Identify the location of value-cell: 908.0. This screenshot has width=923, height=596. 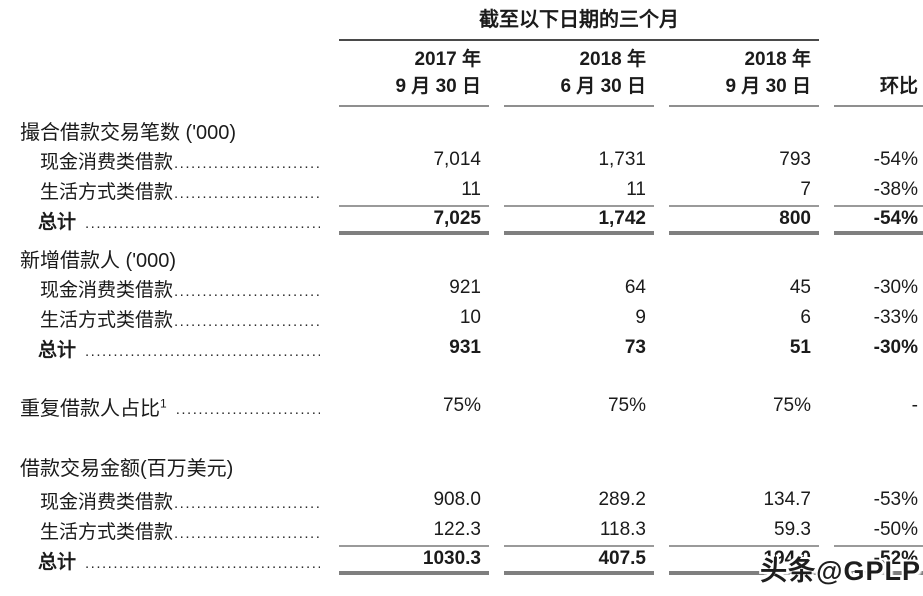
(457, 499).